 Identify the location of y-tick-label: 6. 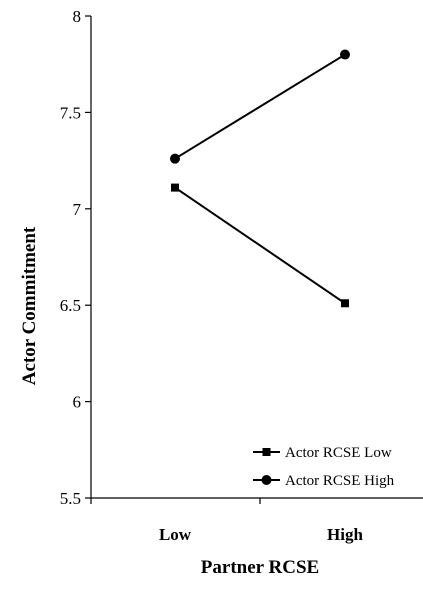
(77, 402).